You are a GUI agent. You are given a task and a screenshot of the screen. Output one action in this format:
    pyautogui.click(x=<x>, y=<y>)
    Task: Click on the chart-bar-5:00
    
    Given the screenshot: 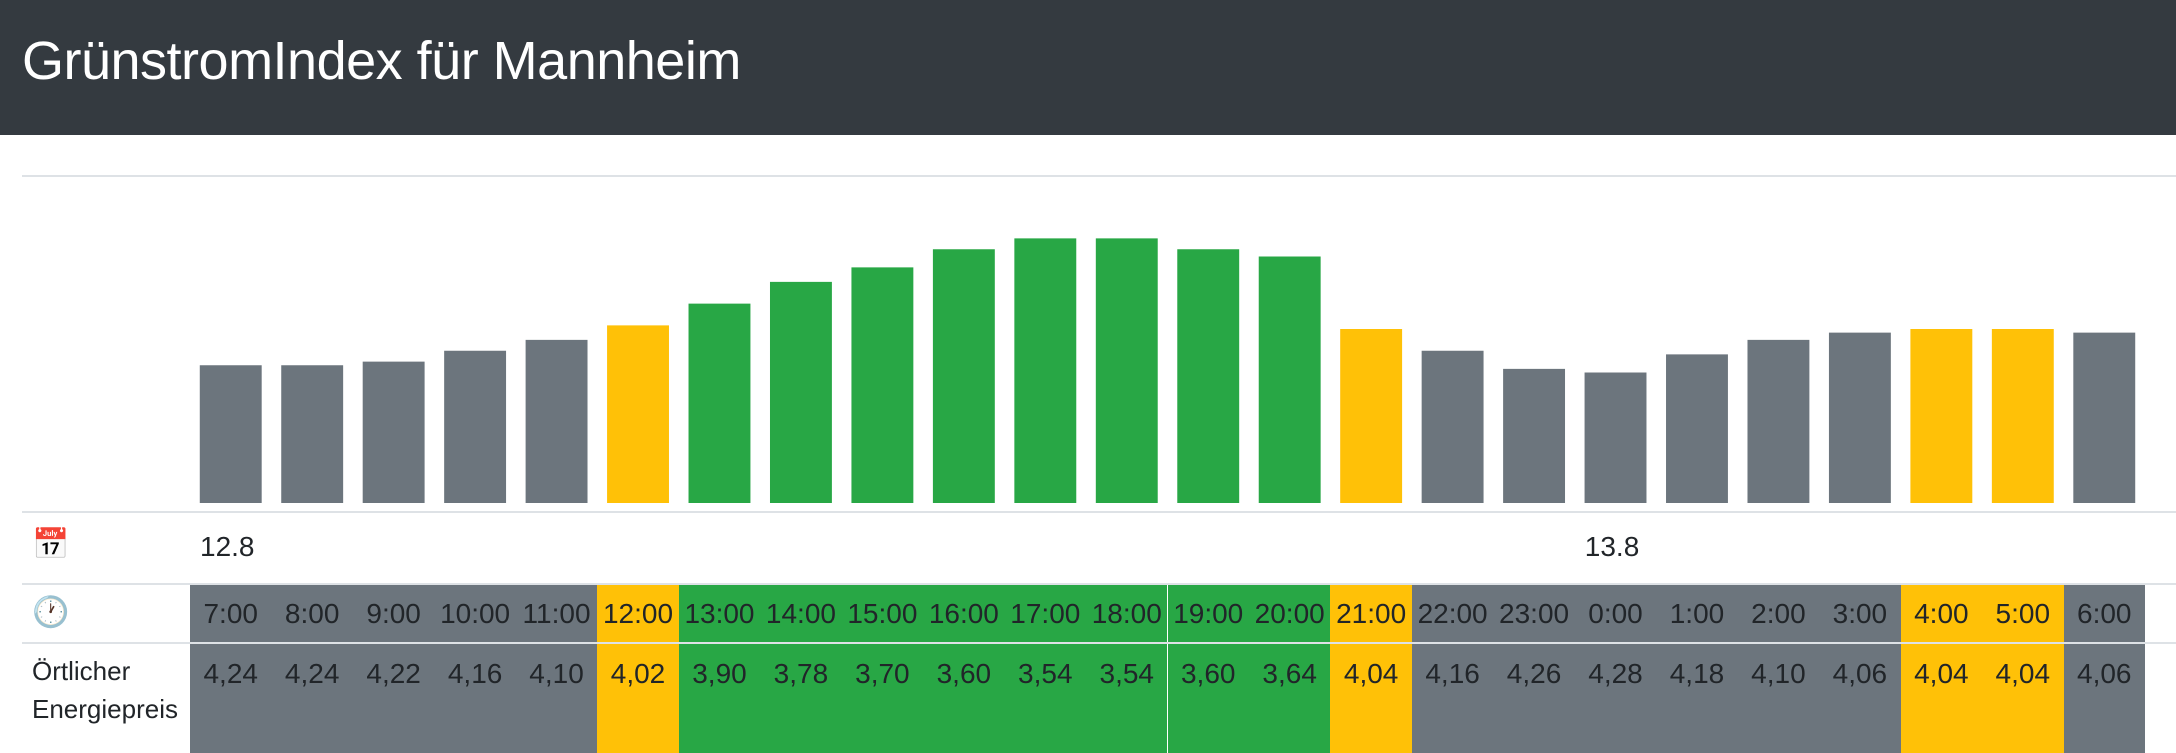 What is the action you would take?
    pyautogui.click(x=2022, y=416)
    